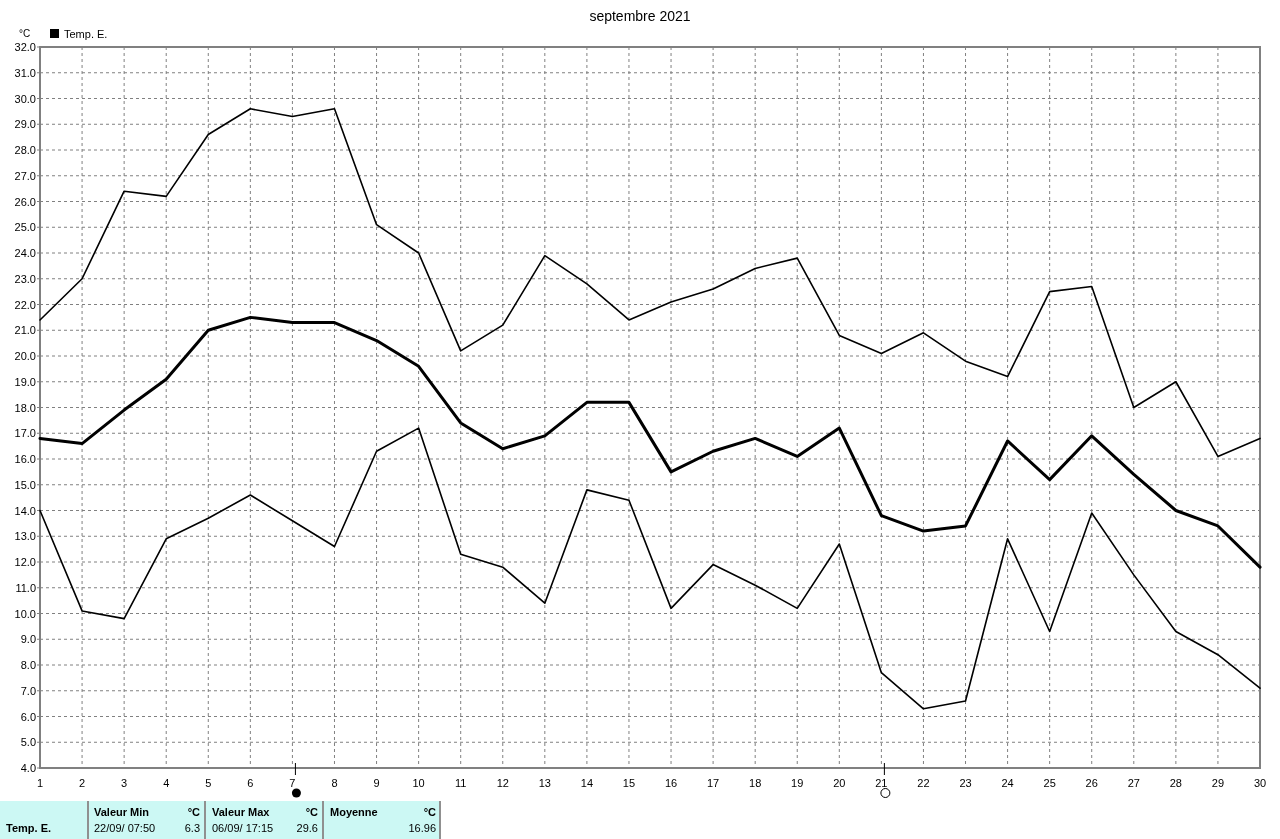  What do you see at coordinates (25, 98) in the screenshot?
I see `y-tick-label: 30.0` at bounding box center [25, 98].